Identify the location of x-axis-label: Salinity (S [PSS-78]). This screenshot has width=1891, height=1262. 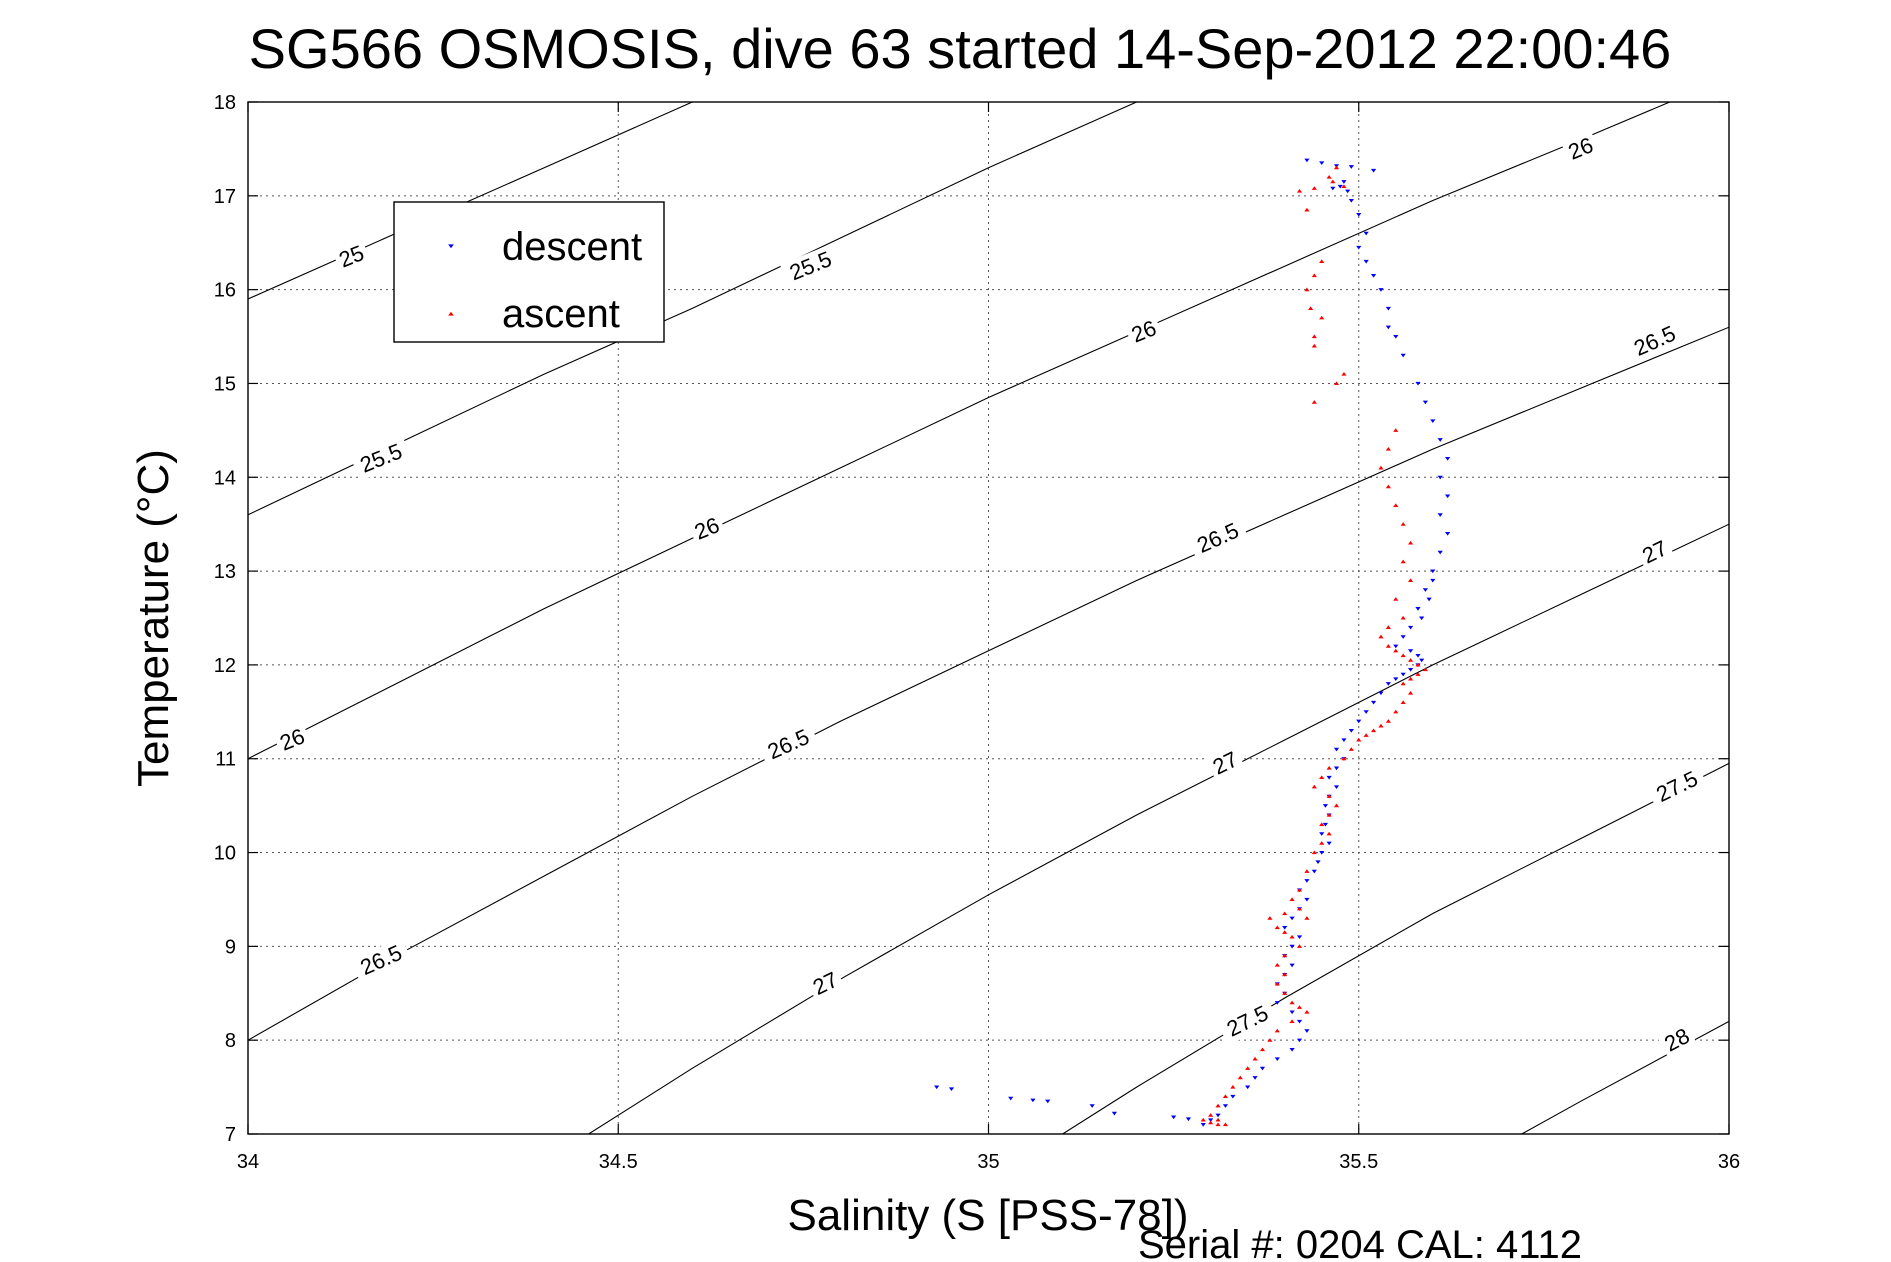
(987, 1215).